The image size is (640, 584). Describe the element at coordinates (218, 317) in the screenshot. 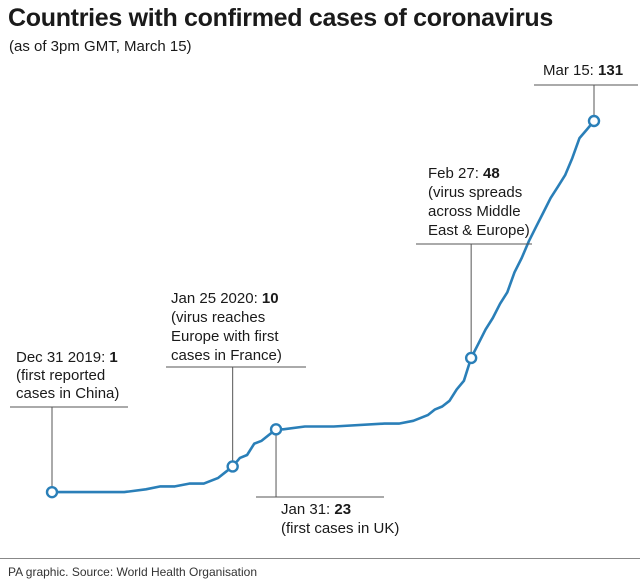

I see `annotation-note: (virus reaches` at that location.